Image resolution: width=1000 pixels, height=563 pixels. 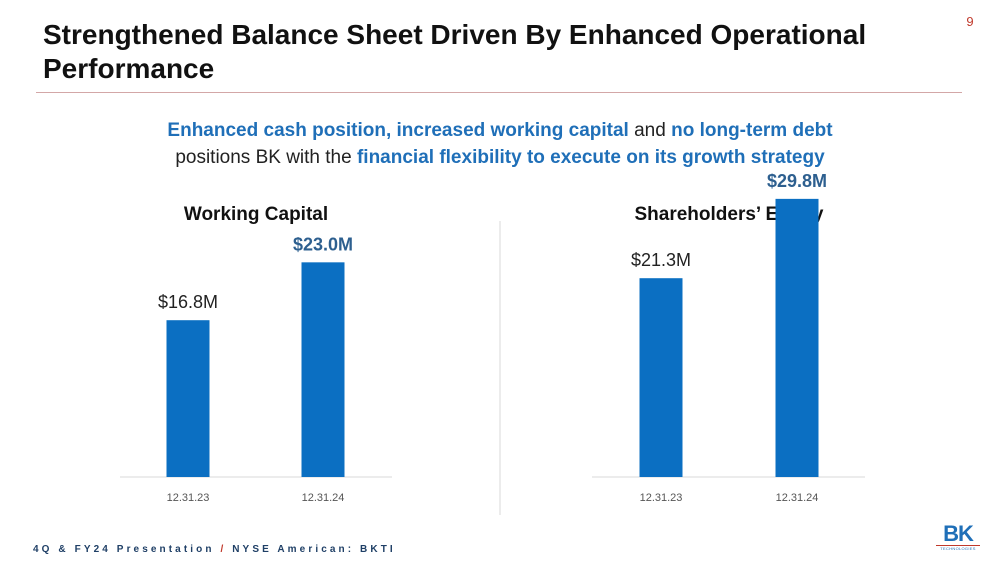 What do you see at coordinates (499, 92) in the screenshot?
I see `title-divider` at bounding box center [499, 92].